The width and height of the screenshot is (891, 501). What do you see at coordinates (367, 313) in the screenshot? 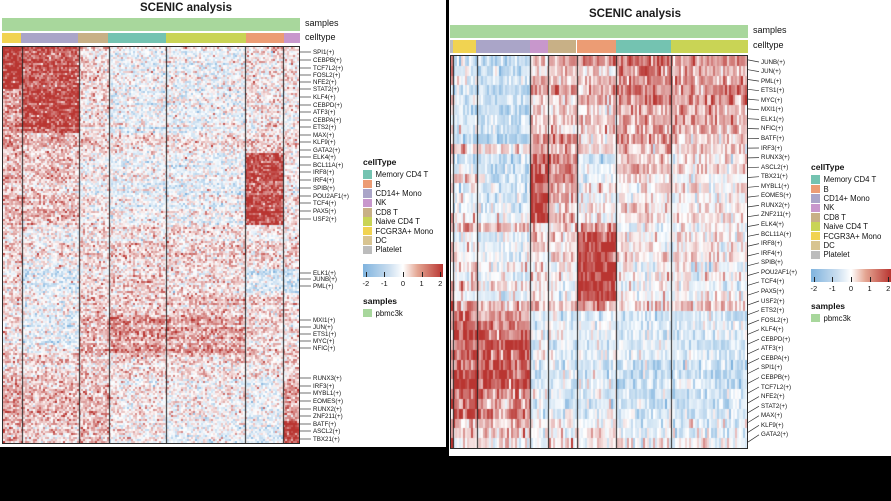
I see `samples-swatch` at bounding box center [367, 313].